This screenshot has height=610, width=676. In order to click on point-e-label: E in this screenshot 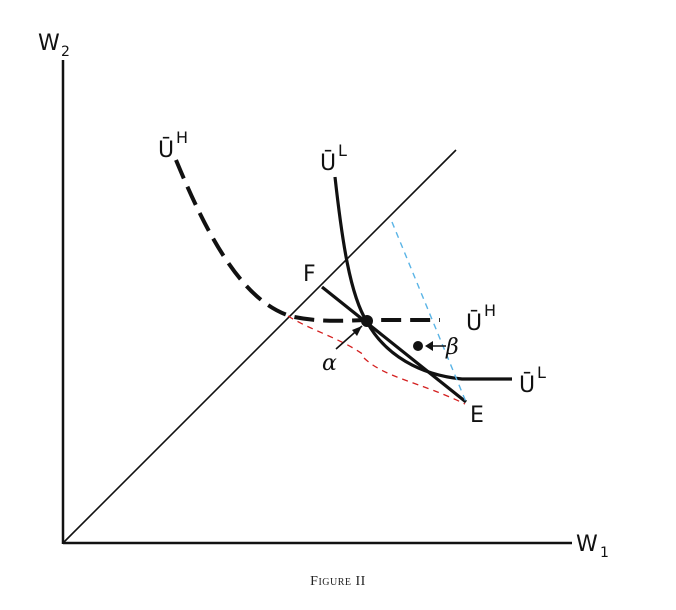, I will do `click(477, 415)`.